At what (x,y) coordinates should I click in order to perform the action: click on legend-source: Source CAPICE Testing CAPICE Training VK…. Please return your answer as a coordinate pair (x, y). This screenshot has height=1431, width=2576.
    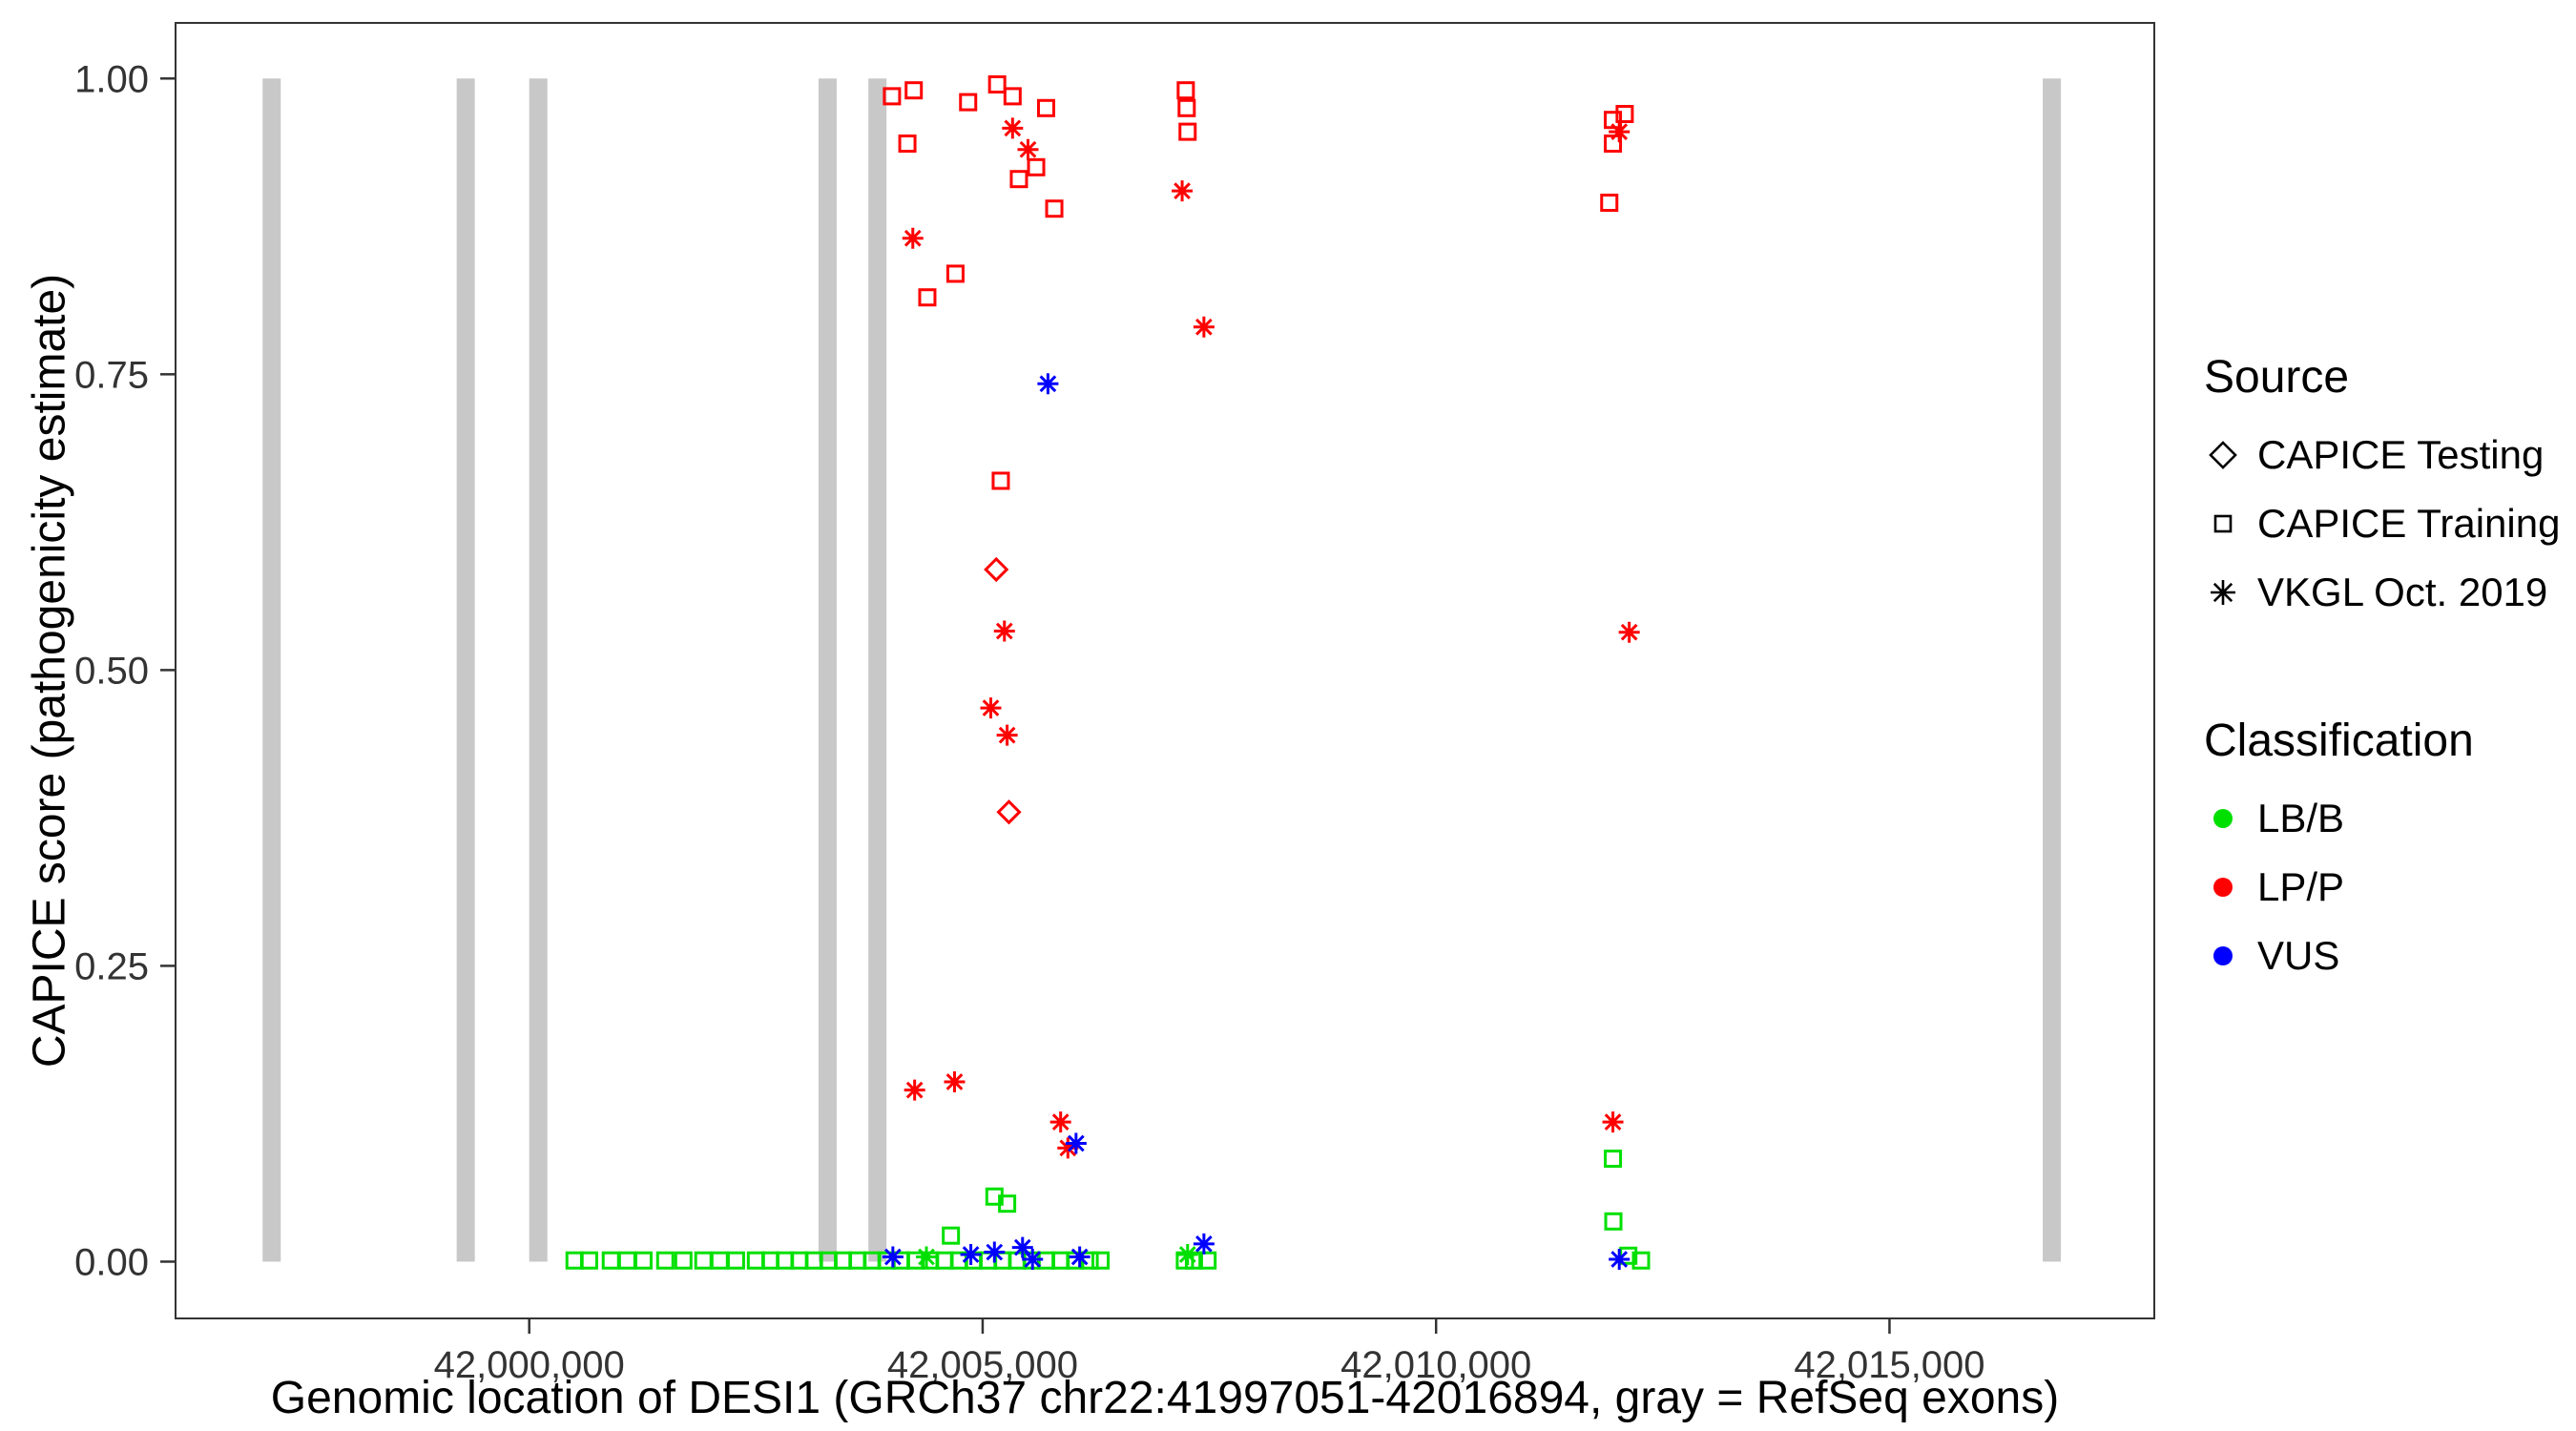
    Looking at the image, I should click on (2388, 489).